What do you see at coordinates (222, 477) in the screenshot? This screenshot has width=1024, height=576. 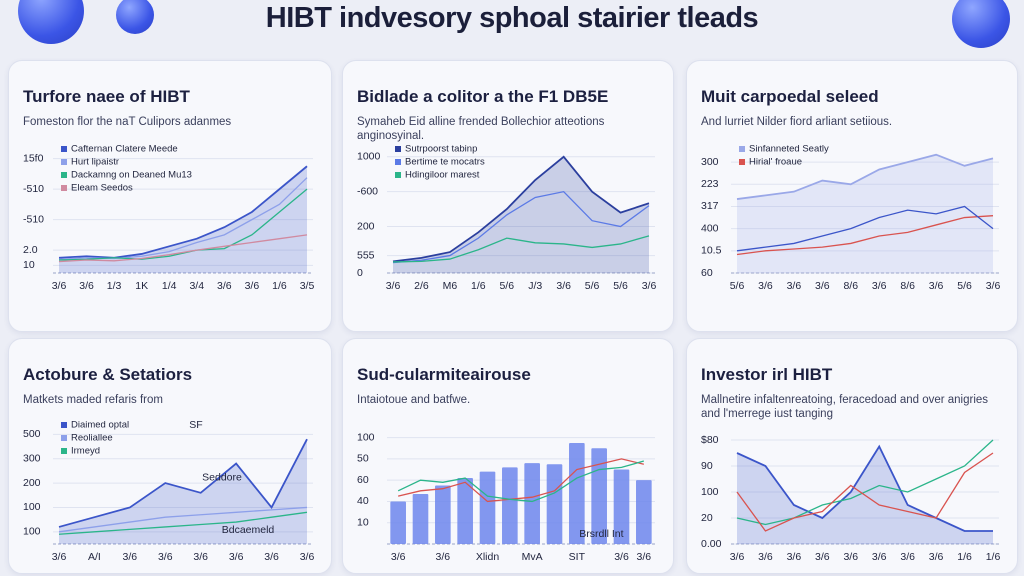 I see `annotation: Seddore` at bounding box center [222, 477].